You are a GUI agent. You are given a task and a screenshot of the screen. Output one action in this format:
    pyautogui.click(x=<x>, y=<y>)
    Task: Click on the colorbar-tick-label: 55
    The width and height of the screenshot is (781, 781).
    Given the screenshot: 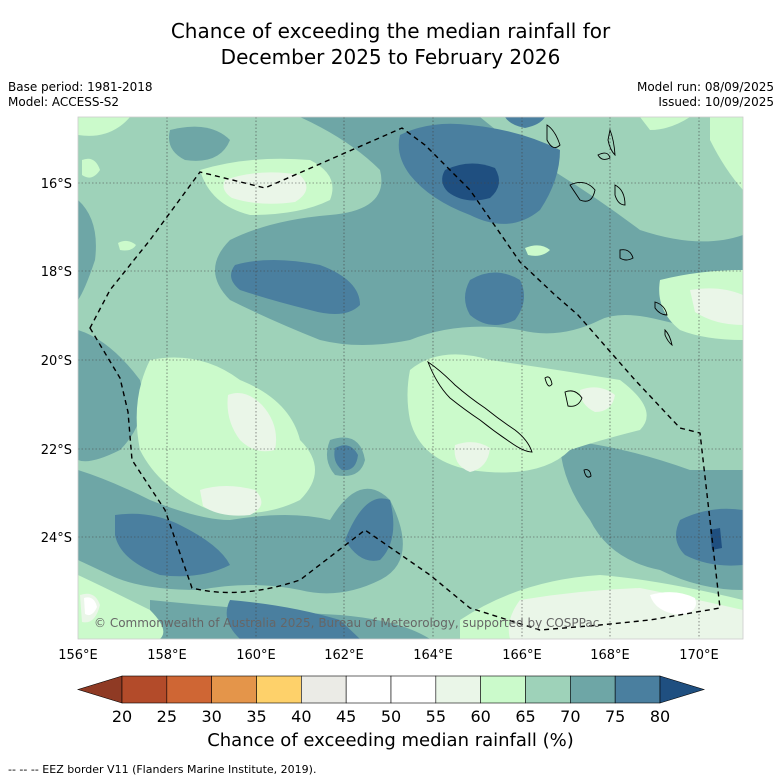 What is the action you would take?
    pyautogui.click(x=436, y=716)
    